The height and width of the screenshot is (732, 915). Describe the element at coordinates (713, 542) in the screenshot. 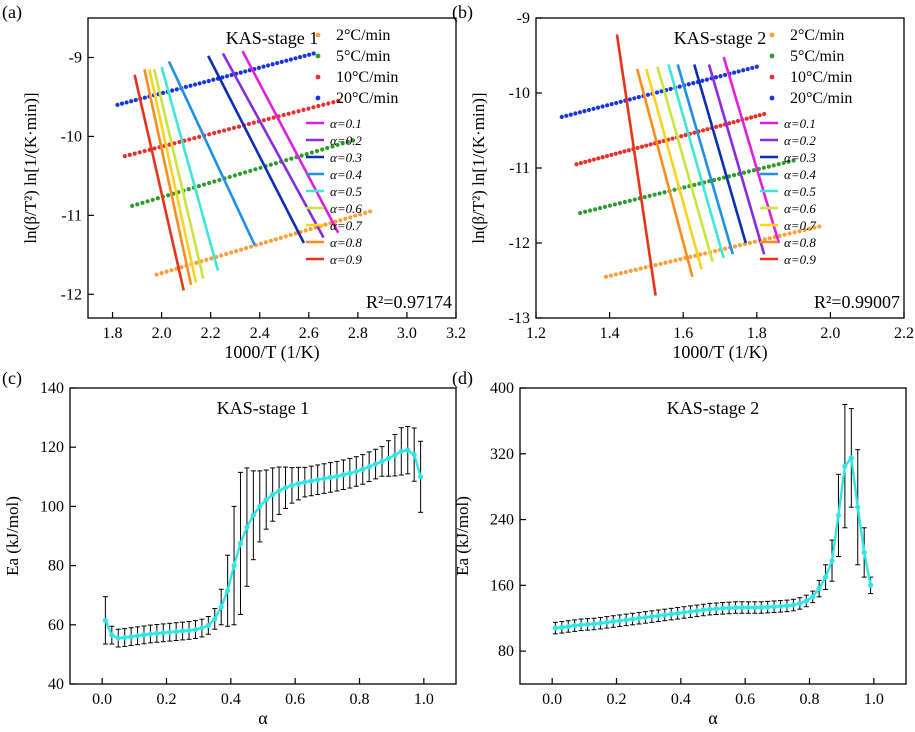

I see `ea-line` at that location.